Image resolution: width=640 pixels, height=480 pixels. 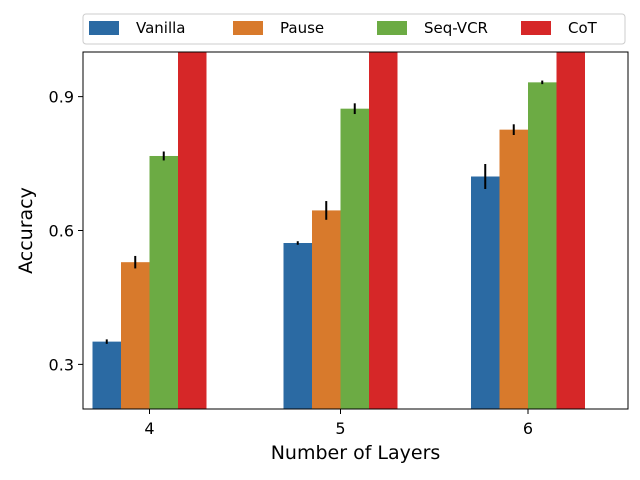 What do you see at coordinates (302, 28) in the screenshot?
I see `legend-label-pause: Pause` at bounding box center [302, 28].